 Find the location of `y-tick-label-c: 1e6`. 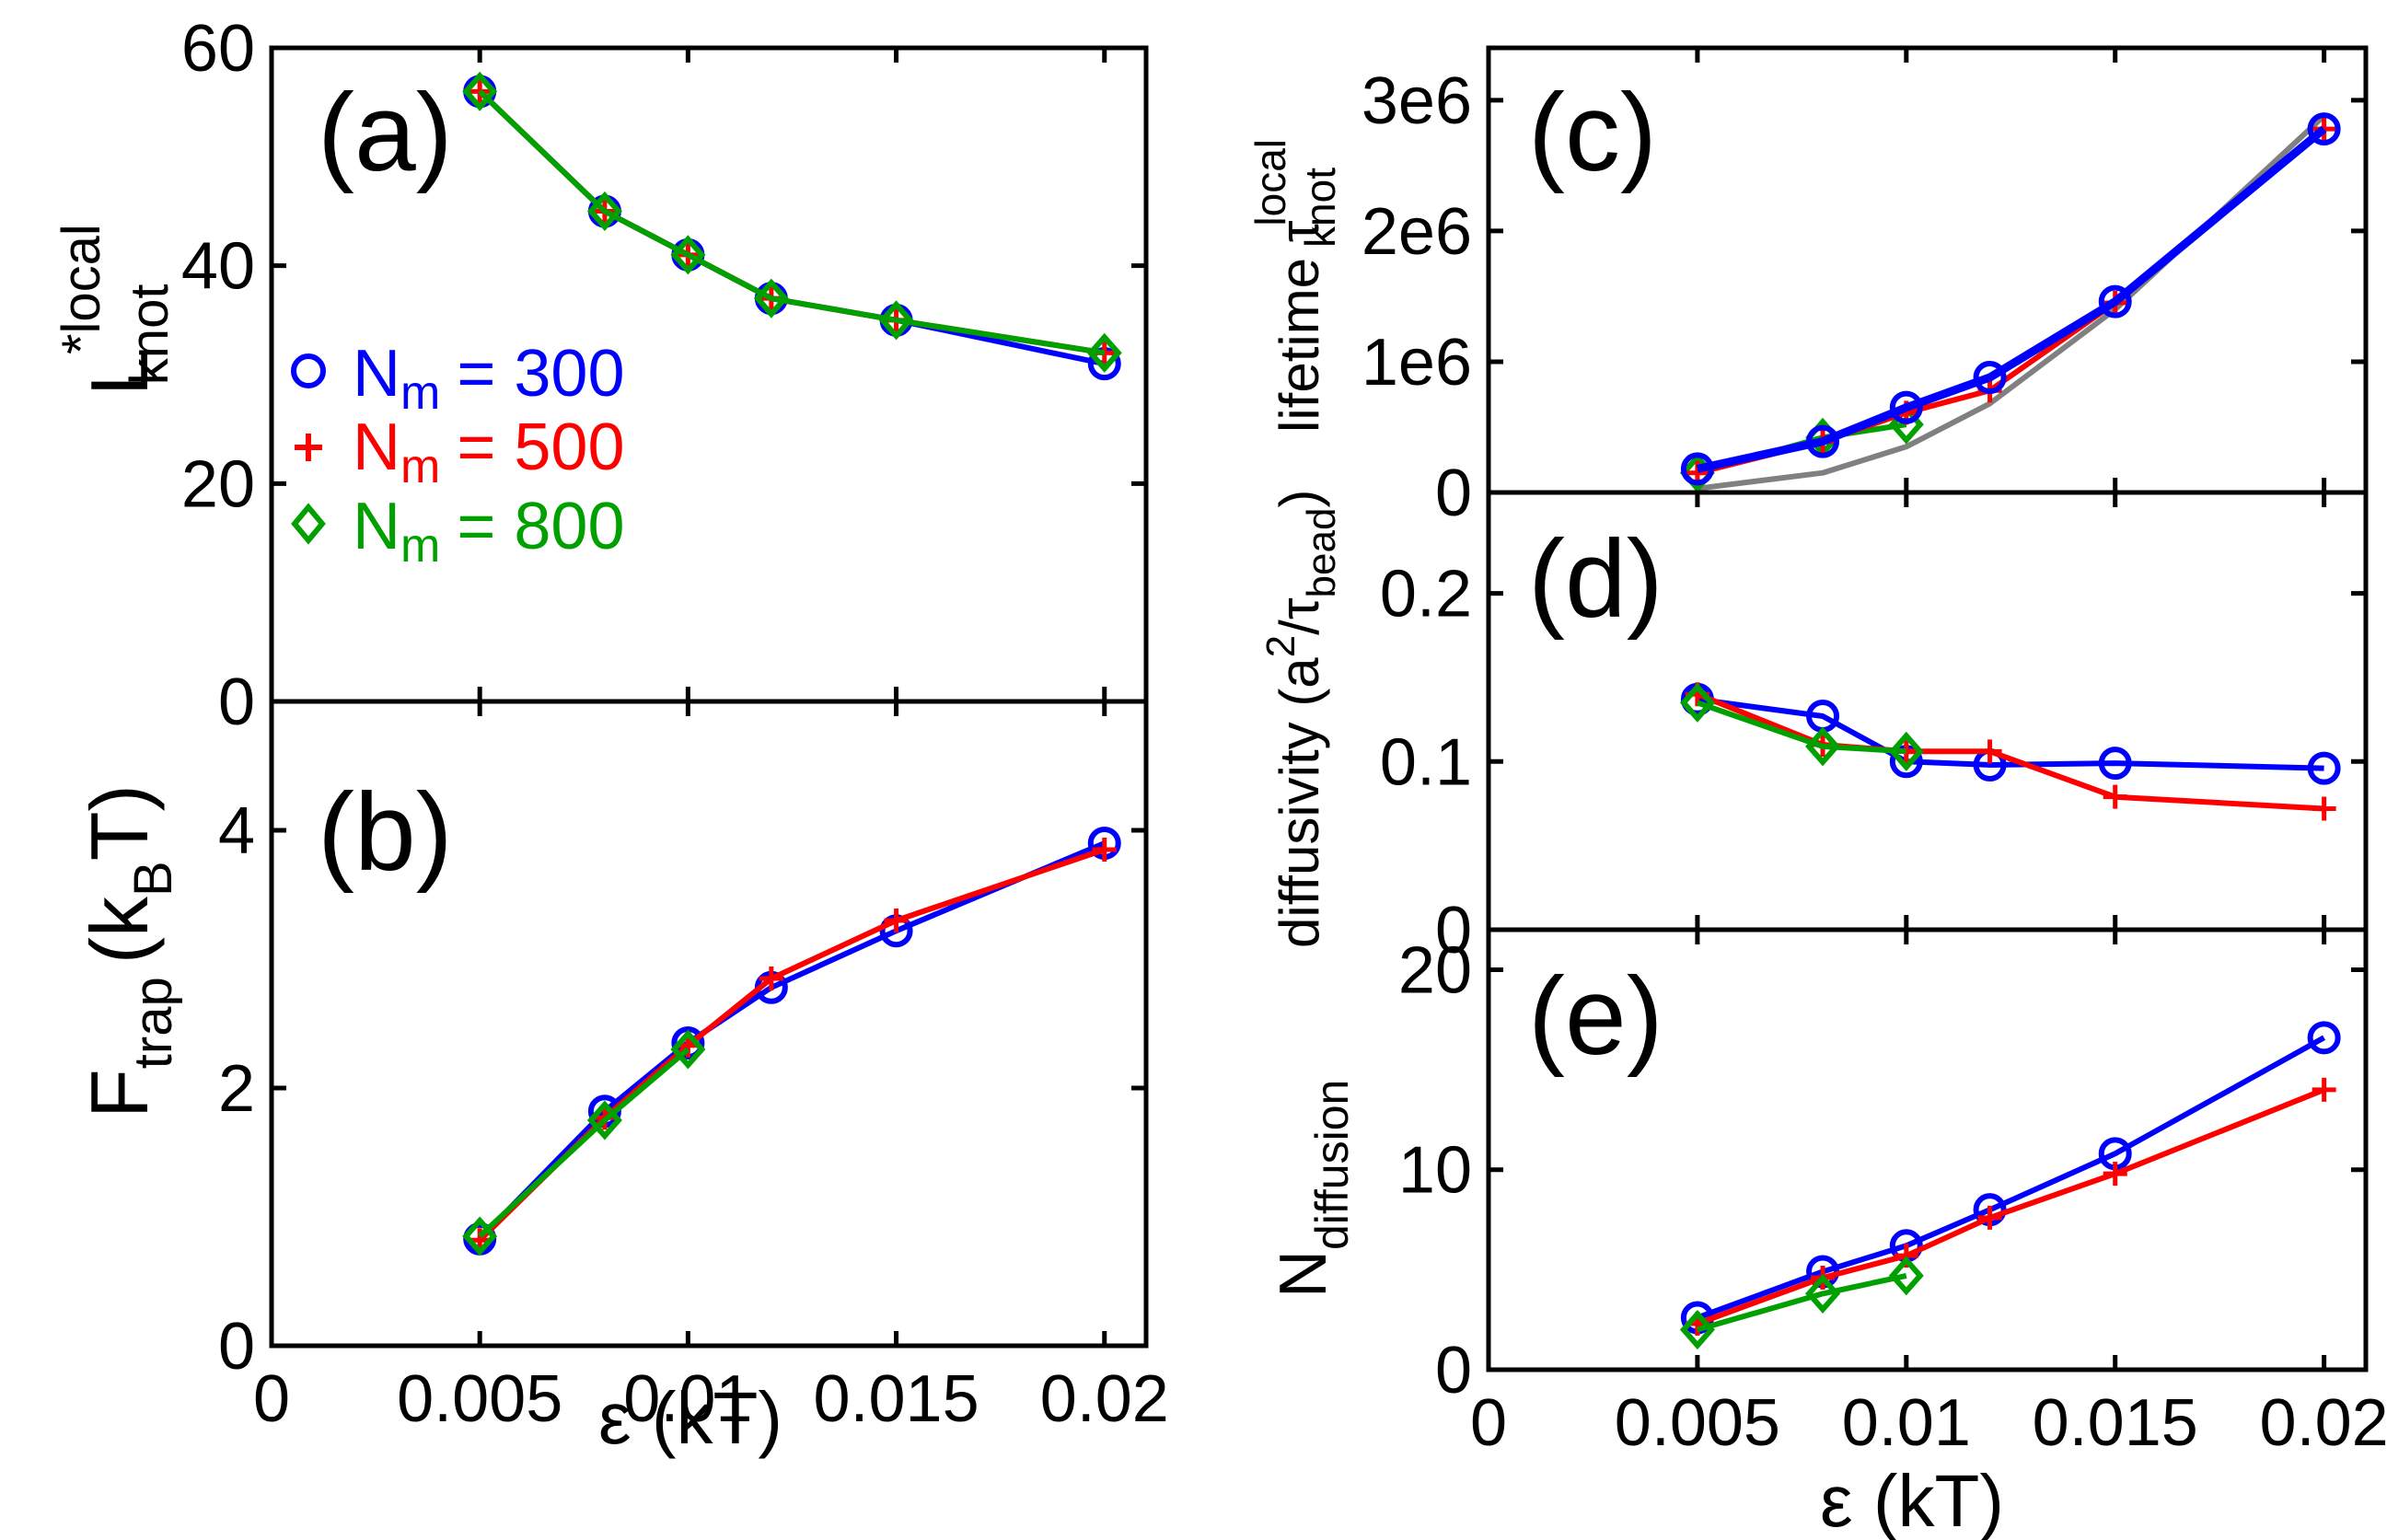

y-tick-label-c: 1e6 is located at coordinates (1417, 362).